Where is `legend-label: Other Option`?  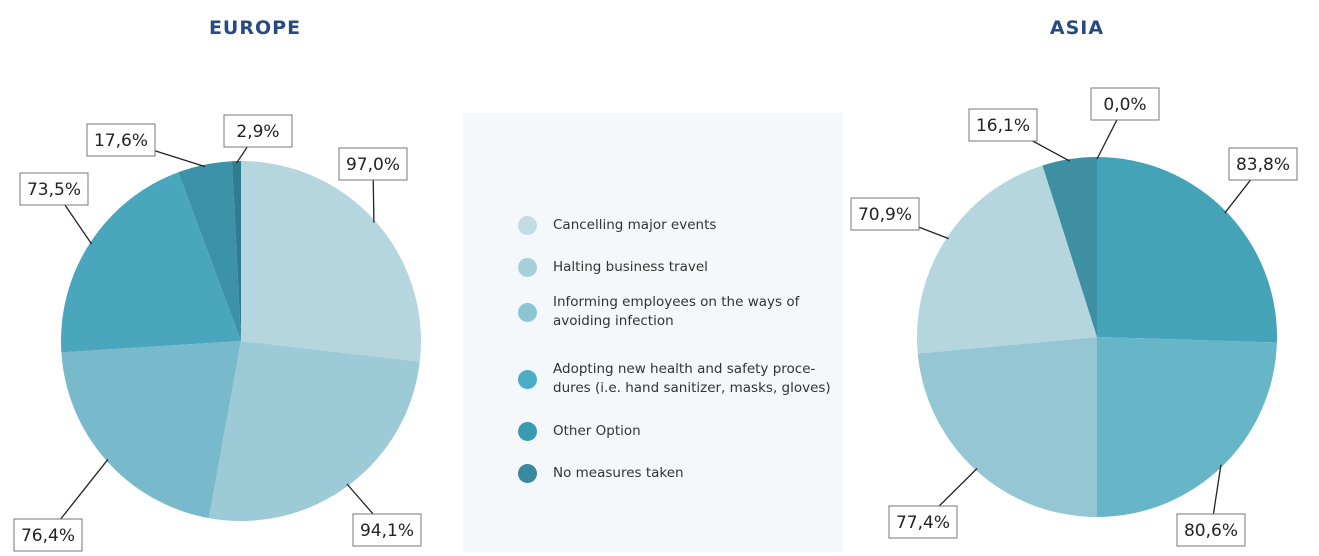
legend-label: Other Option is located at coordinates (597, 431).